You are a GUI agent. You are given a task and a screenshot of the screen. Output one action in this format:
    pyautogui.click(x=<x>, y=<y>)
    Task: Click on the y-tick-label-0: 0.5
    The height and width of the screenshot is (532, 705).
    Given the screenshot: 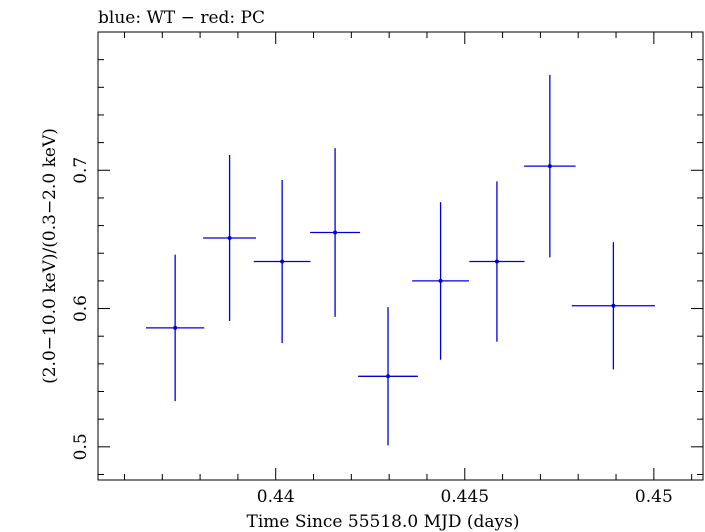 What is the action you would take?
    pyautogui.click(x=81, y=446)
    